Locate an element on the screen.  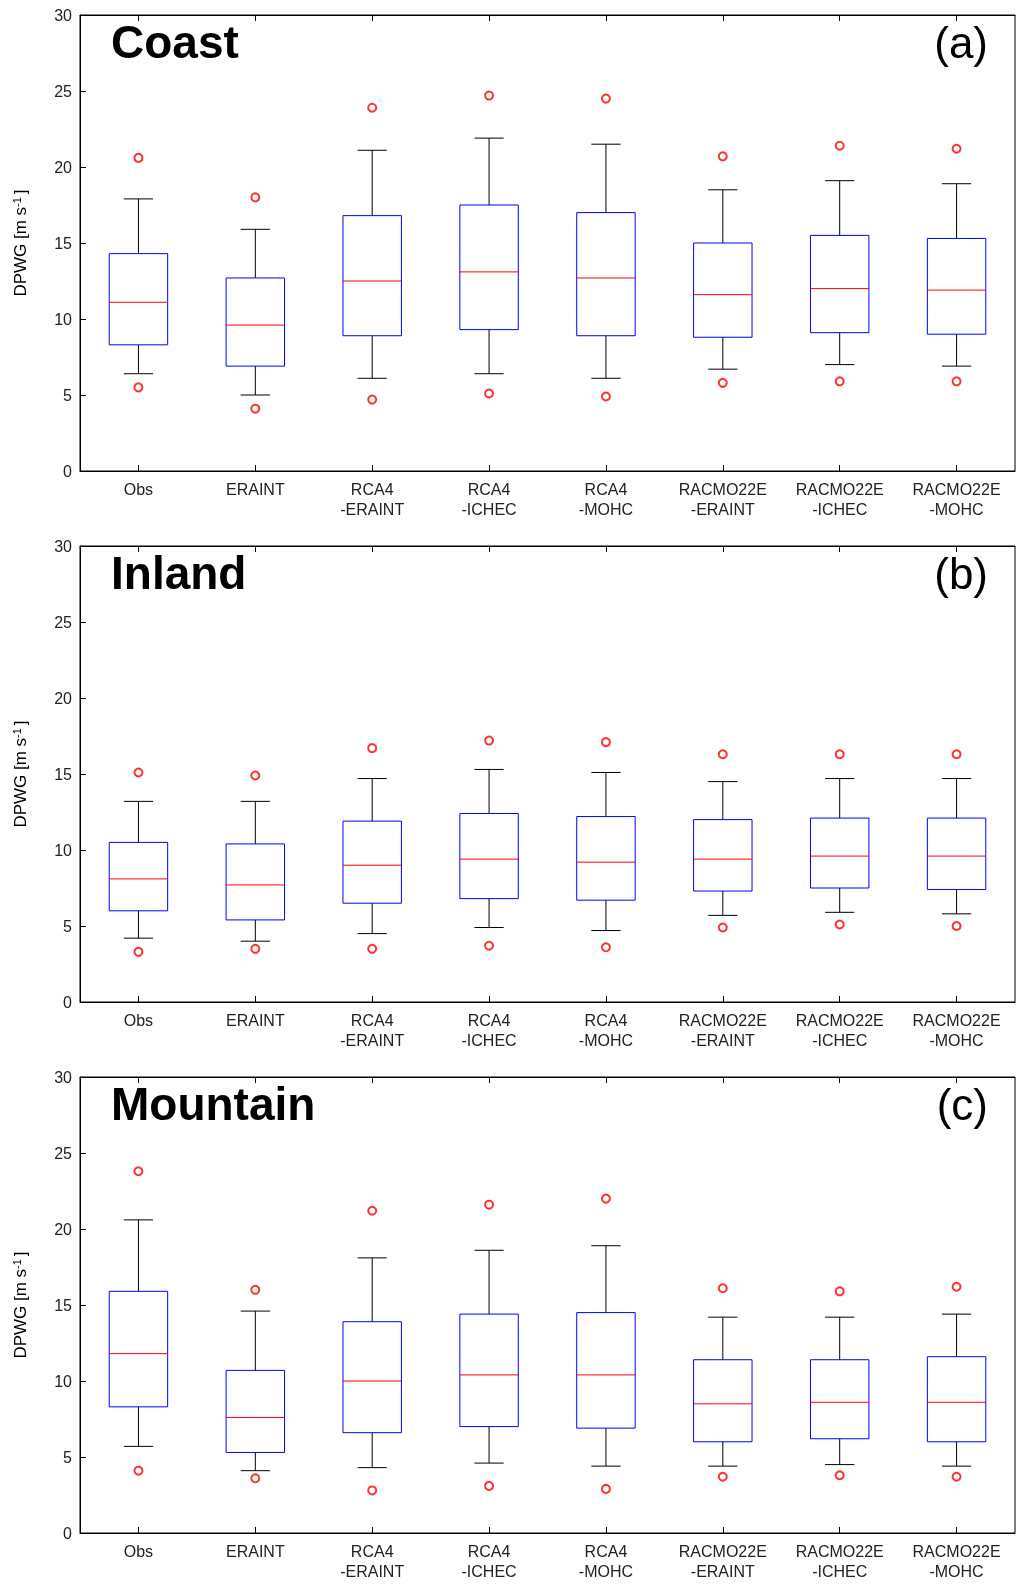
annotation: (b) is located at coordinates (961, 573).